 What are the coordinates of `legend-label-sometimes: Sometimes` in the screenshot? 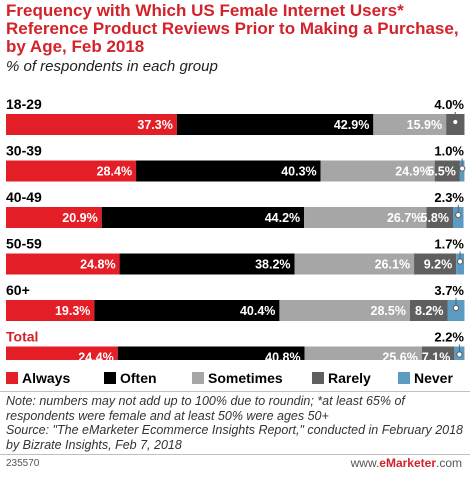 It's located at (245, 378).